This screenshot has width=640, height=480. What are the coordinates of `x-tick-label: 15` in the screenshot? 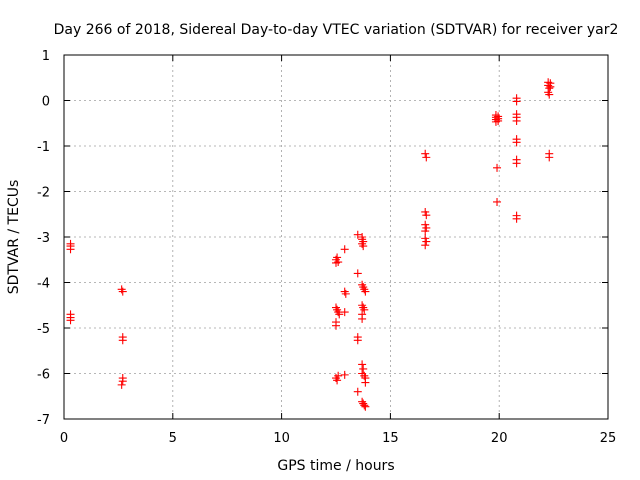 It's located at (390, 438).